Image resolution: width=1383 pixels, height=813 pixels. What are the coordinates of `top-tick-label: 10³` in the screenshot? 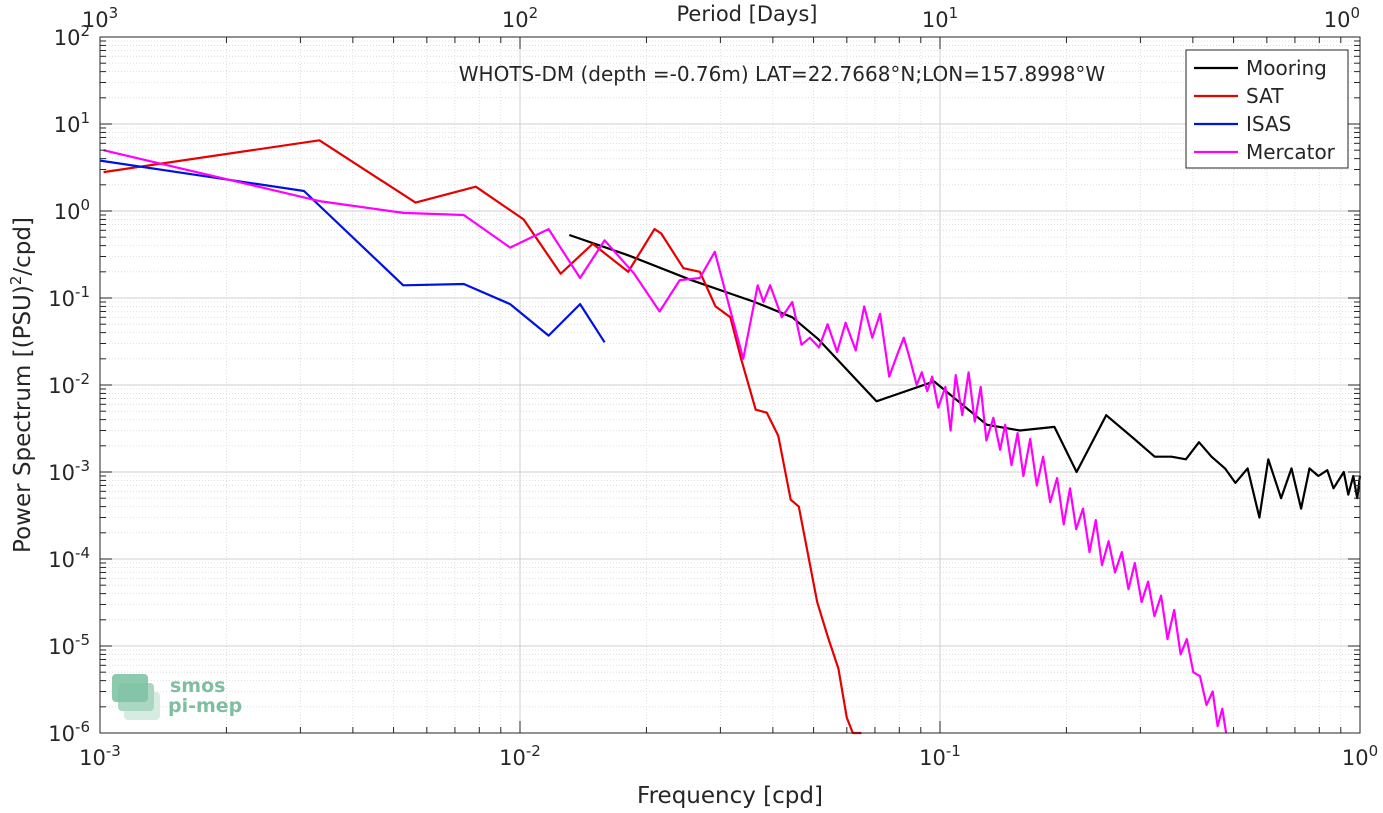 It's located at (100, 18).